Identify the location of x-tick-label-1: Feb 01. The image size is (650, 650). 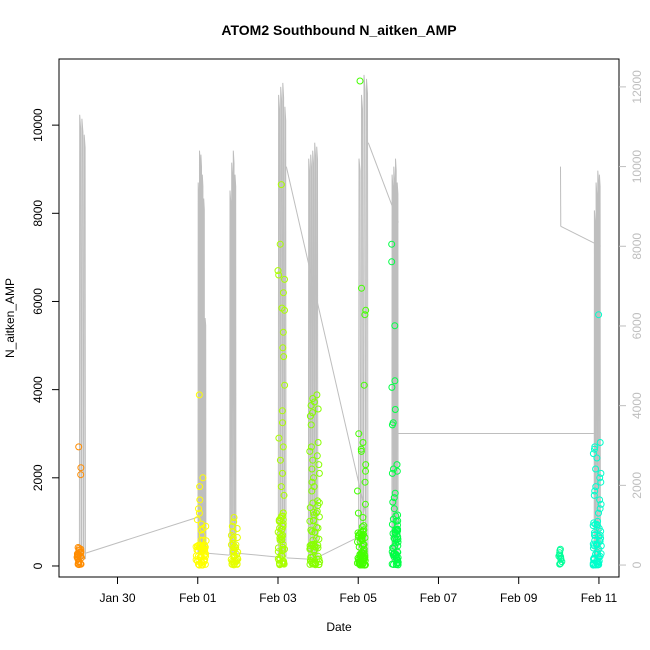
(198, 598).